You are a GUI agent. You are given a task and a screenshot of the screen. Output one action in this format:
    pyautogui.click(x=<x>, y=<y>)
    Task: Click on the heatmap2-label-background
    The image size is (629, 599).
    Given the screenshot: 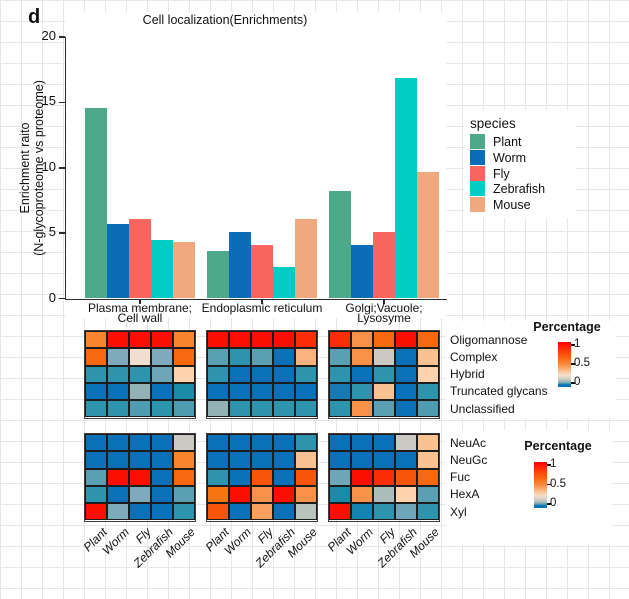 What is the action you would take?
    pyautogui.click(x=529, y=487)
    